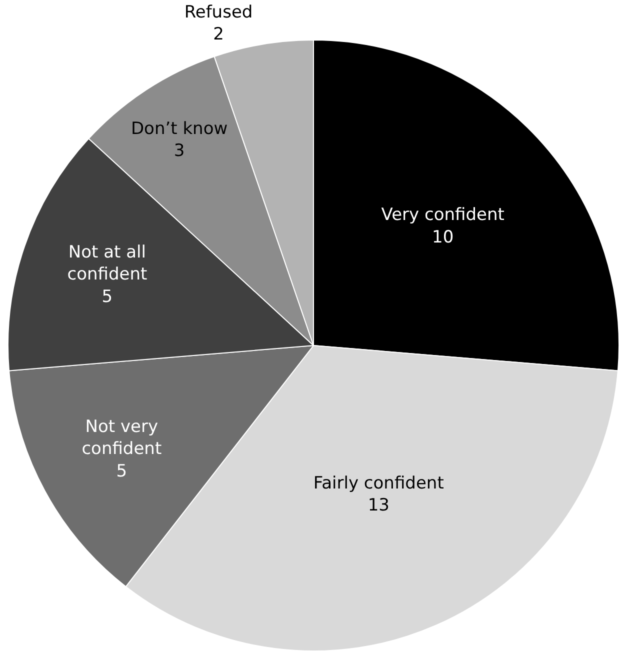  Describe the element at coordinates (179, 129) in the screenshot. I see `slice-label: Don’t know` at that location.